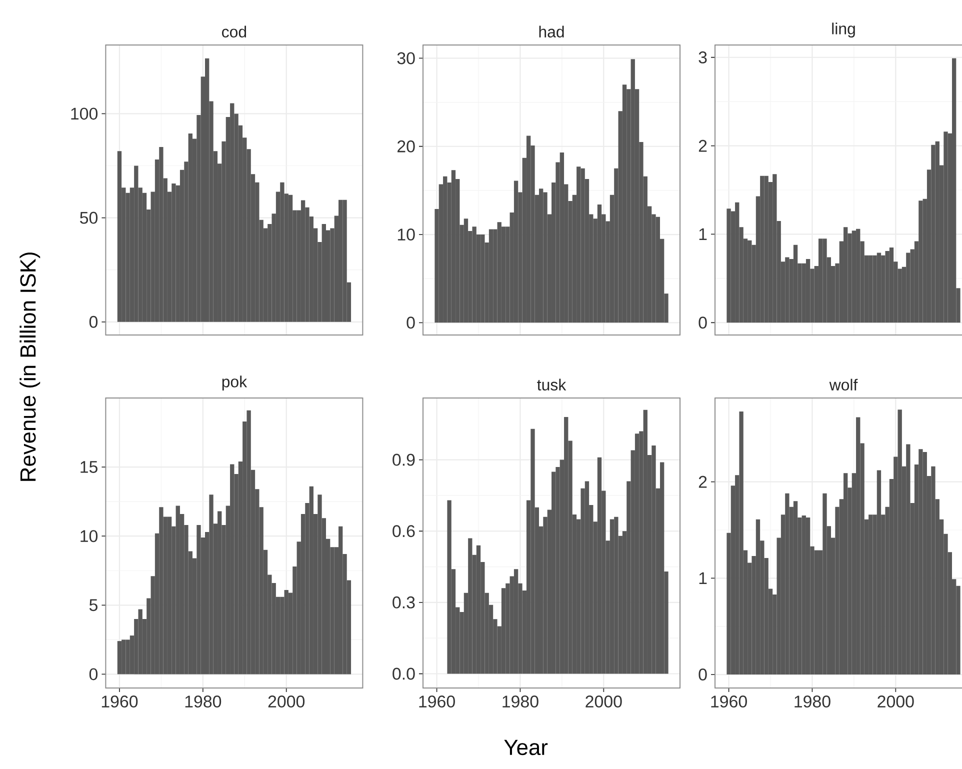 The height and width of the screenshot is (769, 962). I want to click on chart-title: pok, so click(235, 383).